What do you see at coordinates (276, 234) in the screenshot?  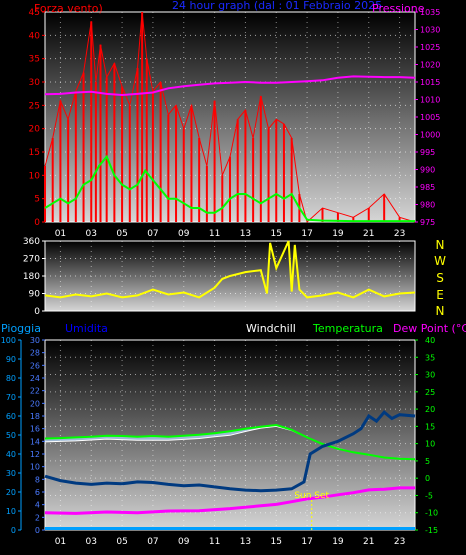 I see `hour-tick-label: 15` at bounding box center [276, 234].